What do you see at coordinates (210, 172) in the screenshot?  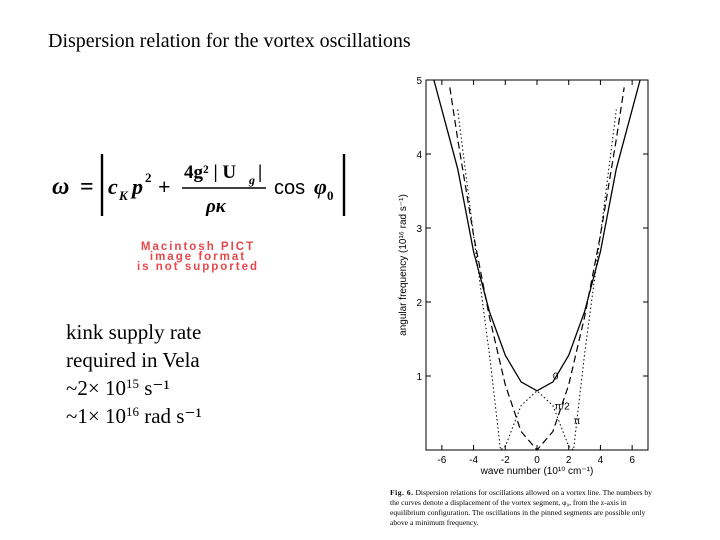 I see `formula-numerator: 4g² | U` at bounding box center [210, 172].